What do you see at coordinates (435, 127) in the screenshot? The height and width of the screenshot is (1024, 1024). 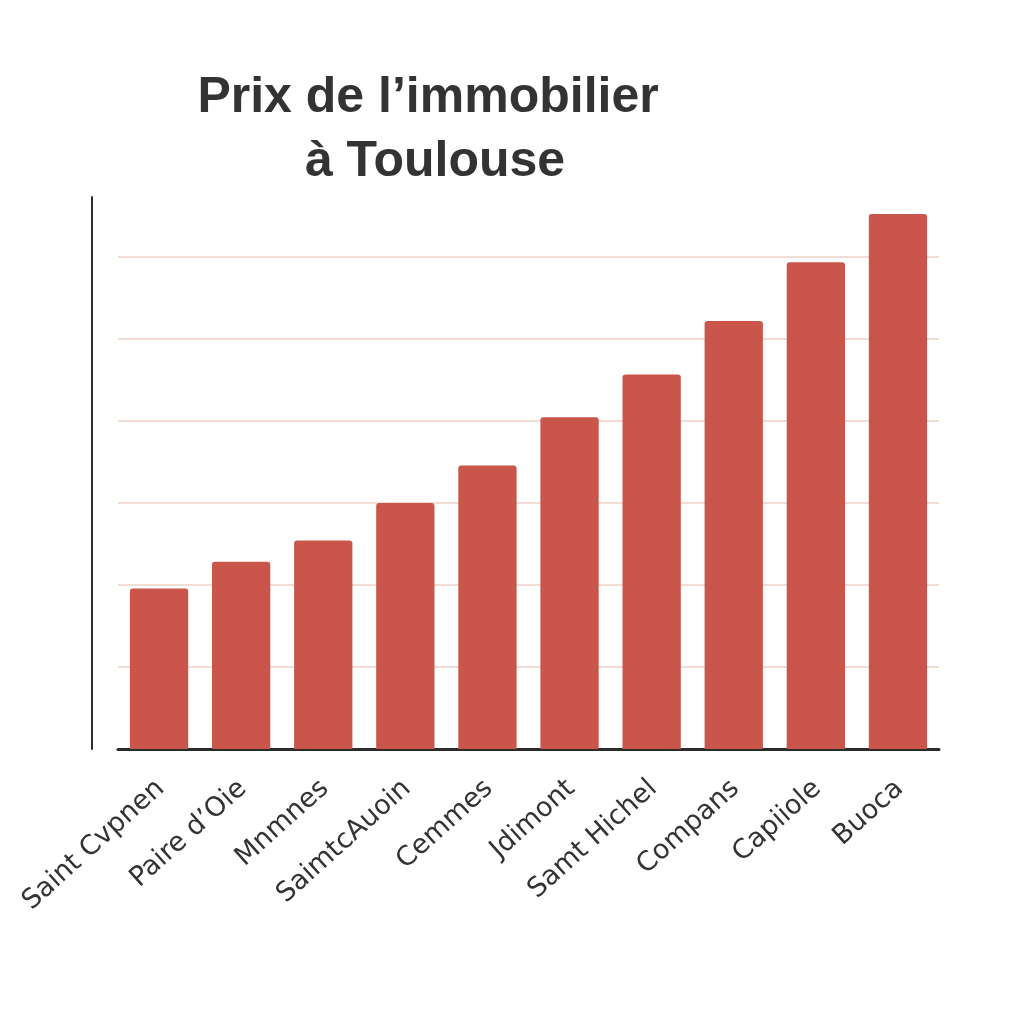 I see `chart-title: Prix de l’immobilier à Toulouse` at bounding box center [435, 127].